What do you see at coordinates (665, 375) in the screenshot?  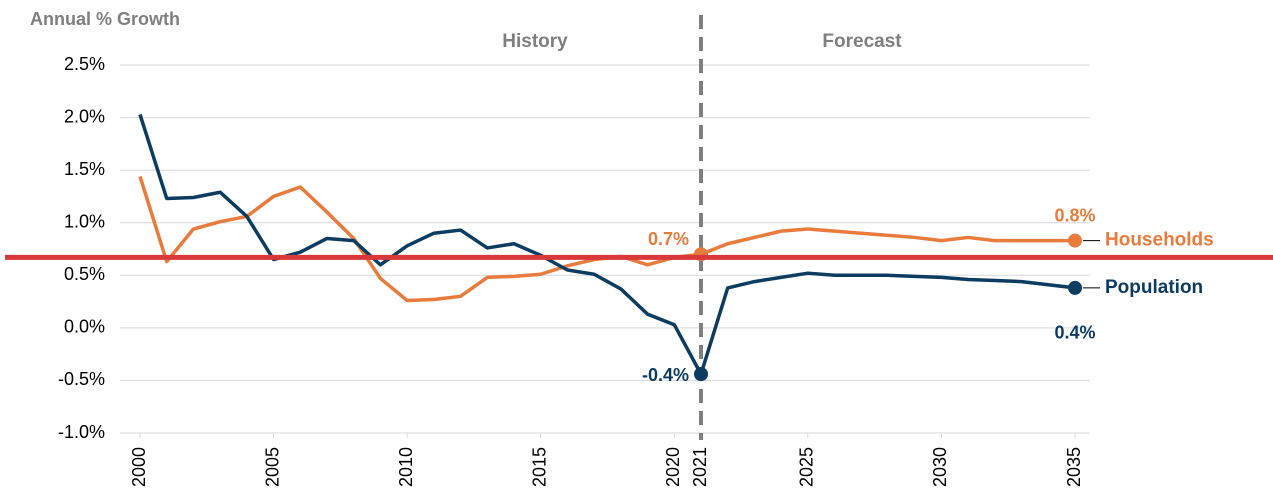 I see `data-label: -0.4%` at bounding box center [665, 375].